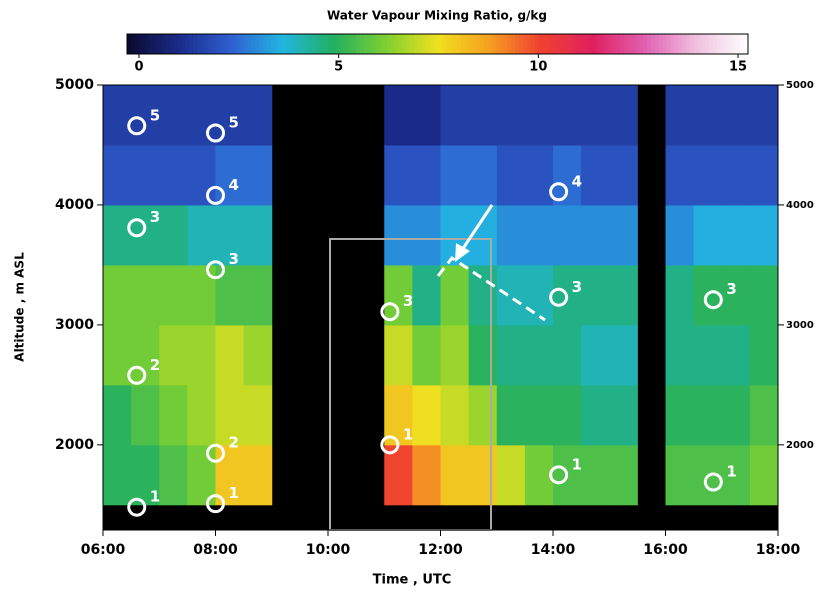 Image resolution: width=819 pixels, height=593 pixels. What do you see at coordinates (738, 67) in the screenshot?
I see `colorbar-tick-label: 15` at bounding box center [738, 67].